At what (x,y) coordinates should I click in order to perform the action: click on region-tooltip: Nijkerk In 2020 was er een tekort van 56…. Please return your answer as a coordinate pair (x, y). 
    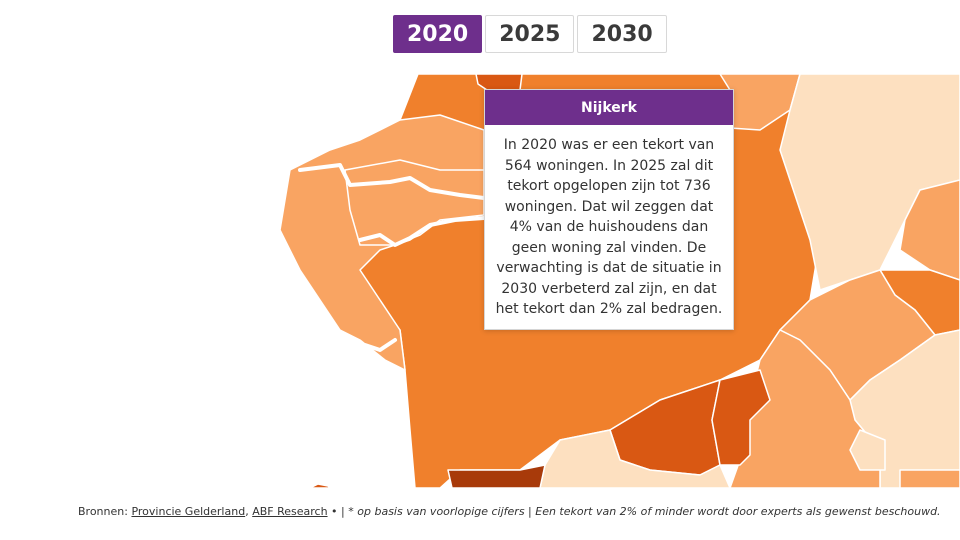
    Looking at the image, I should click on (609, 209).